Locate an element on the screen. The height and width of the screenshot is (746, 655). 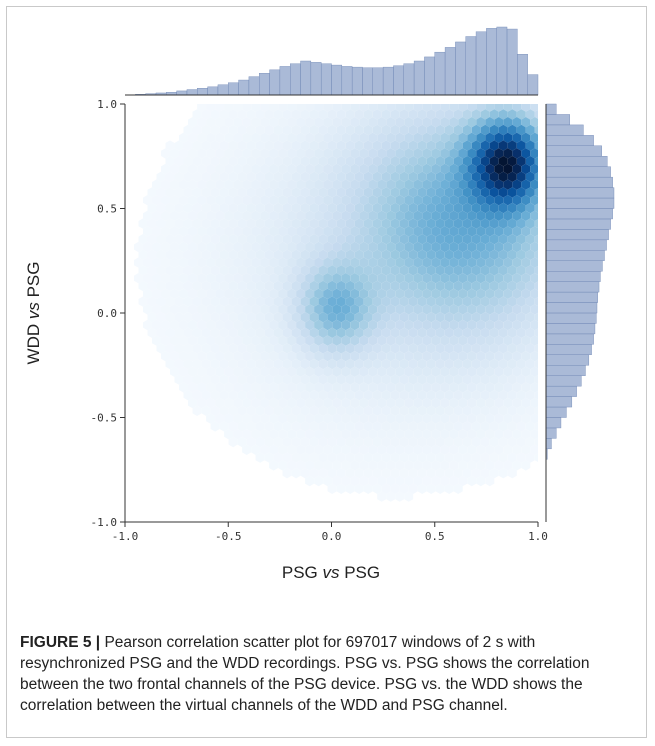
x-axis-ticks: -1.0 -0.5 0.0 0.5 1.0 is located at coordinates (330, 532).